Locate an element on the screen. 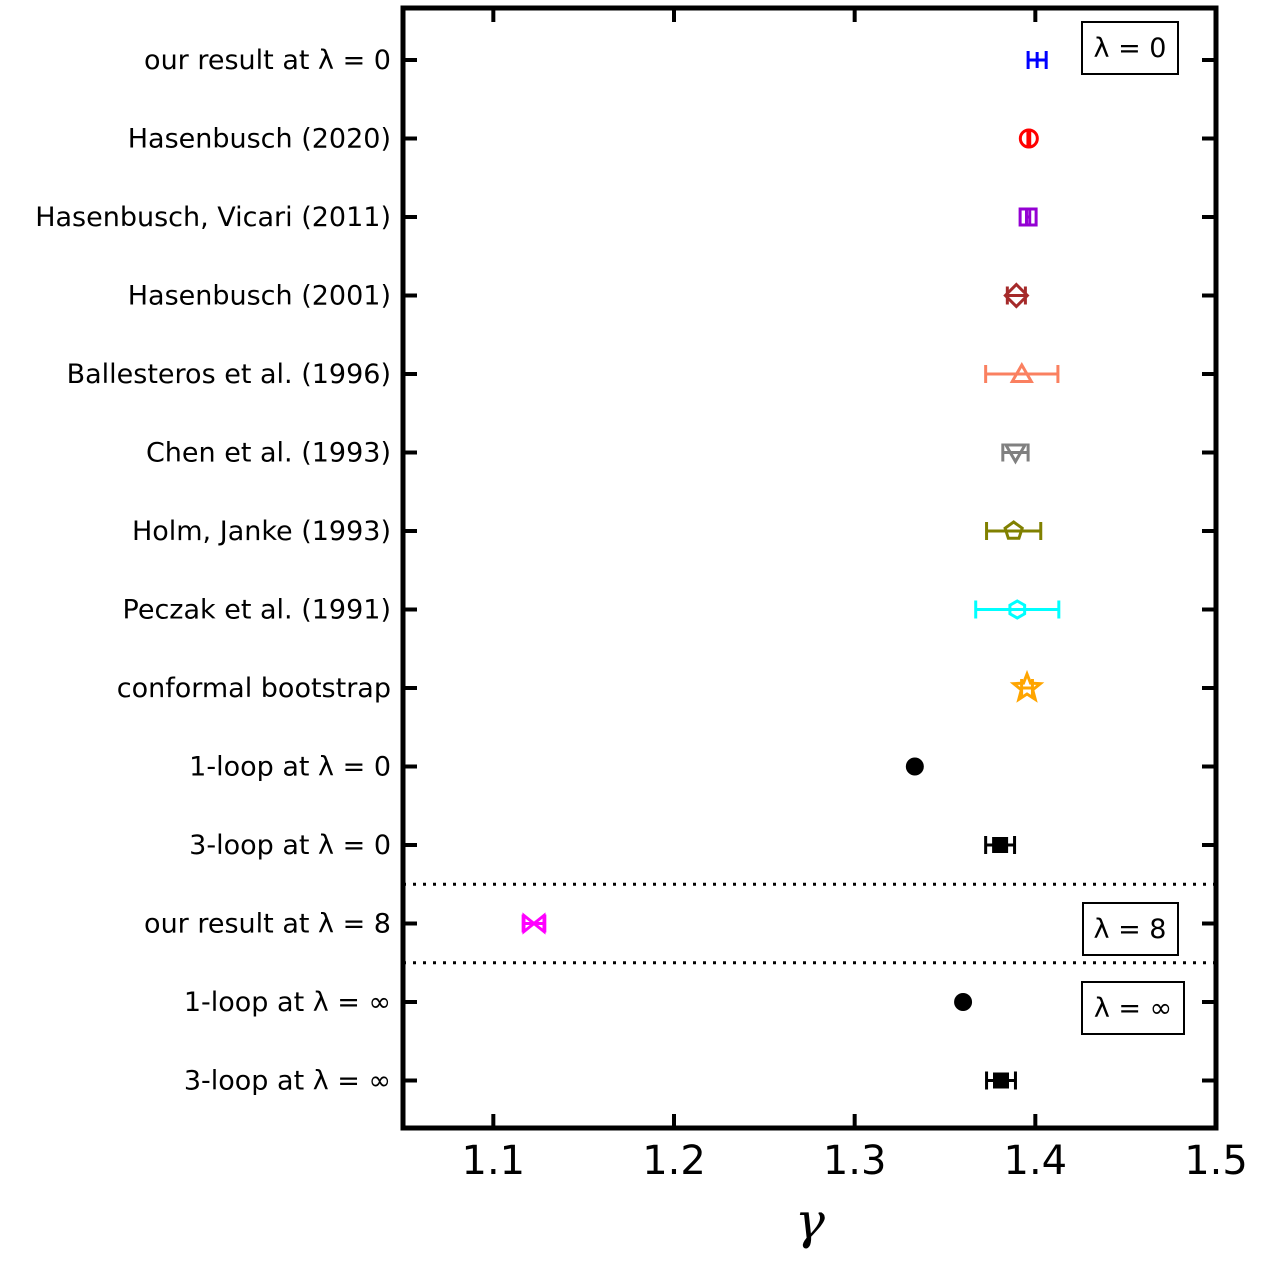 Image resolution: width=1262 pixels, height=1262 pixels. x-tick-label-4: 1.5 is located at coordinates (1216, 1161).